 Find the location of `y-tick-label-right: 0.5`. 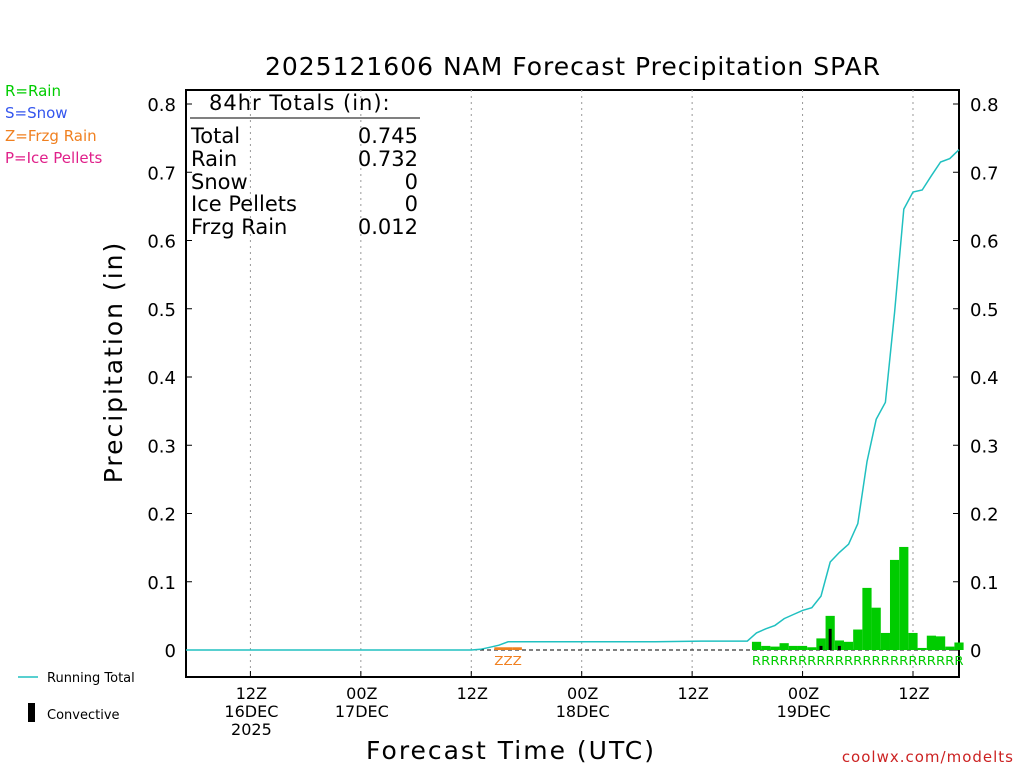

y-tick-label-right: 0.5 is located at coordinates (984, 310).